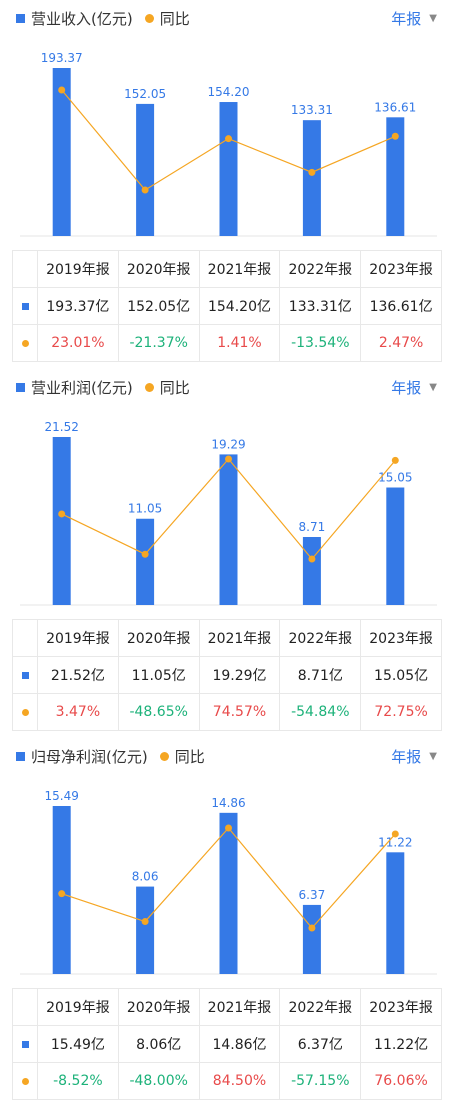 This screenshot has width=457, height=1107. Describe the element at coordinates (82, 387) in the screenshot. I see `bar-legend-label: 营业利润(亿元)` at that location.